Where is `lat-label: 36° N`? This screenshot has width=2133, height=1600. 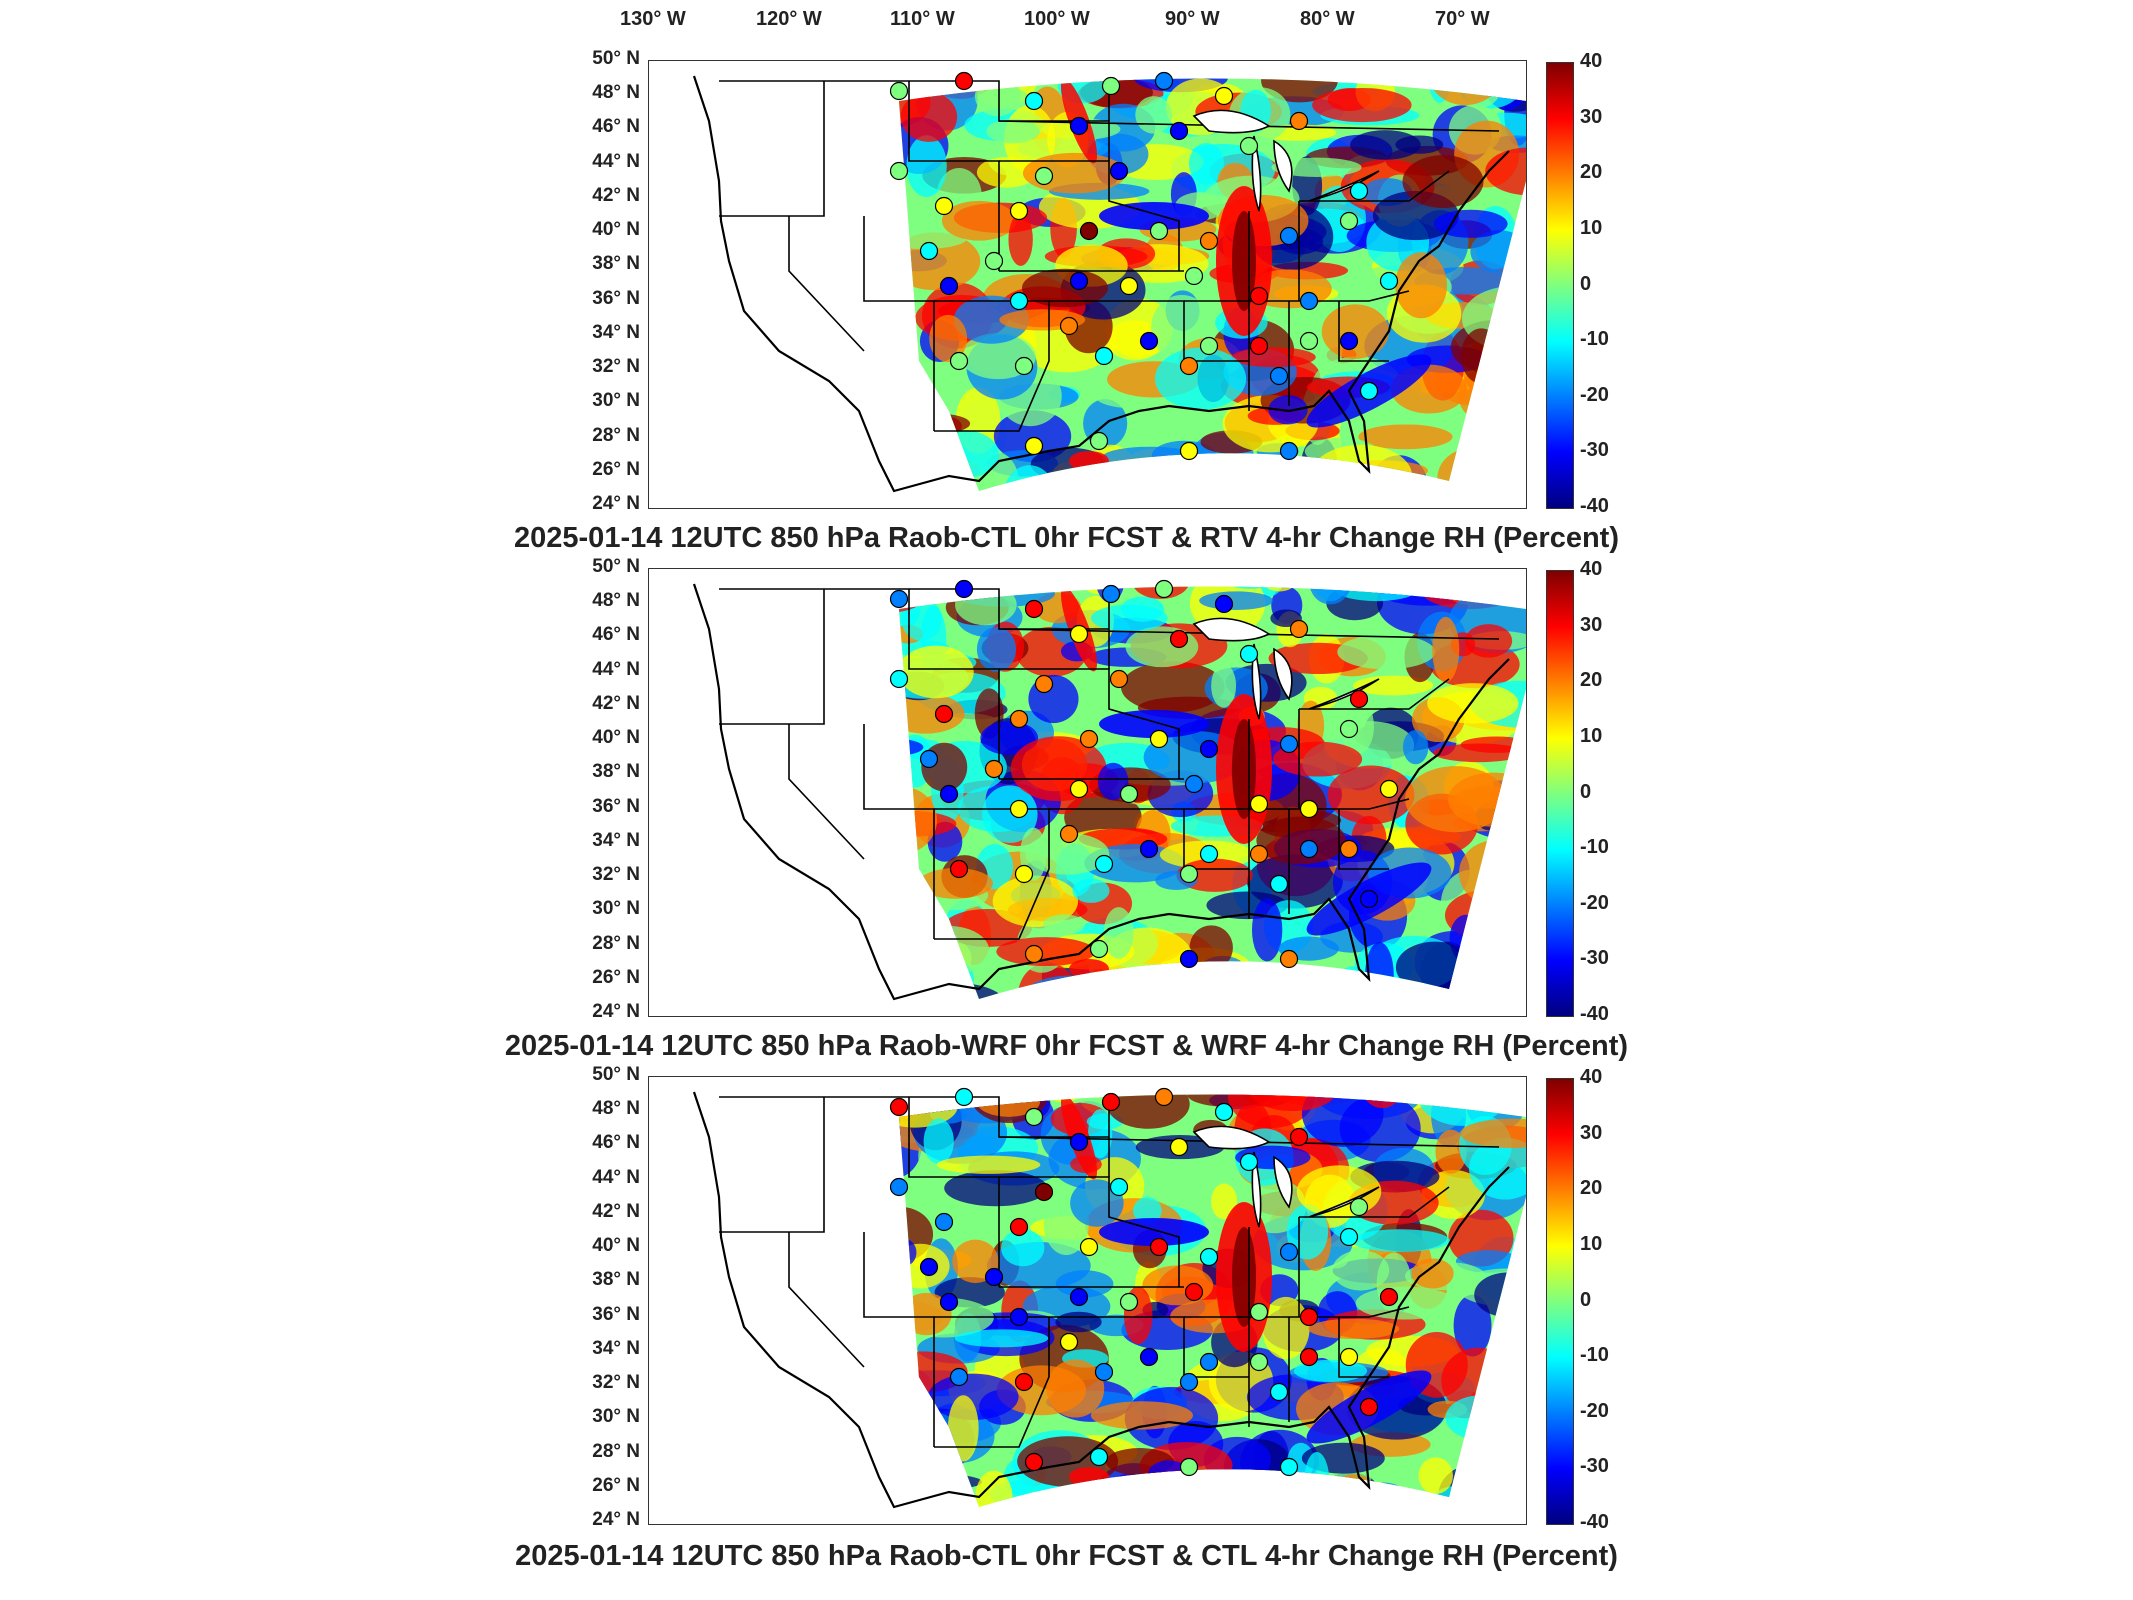 lat-label: 36° N is located at coordinates (616, 298).